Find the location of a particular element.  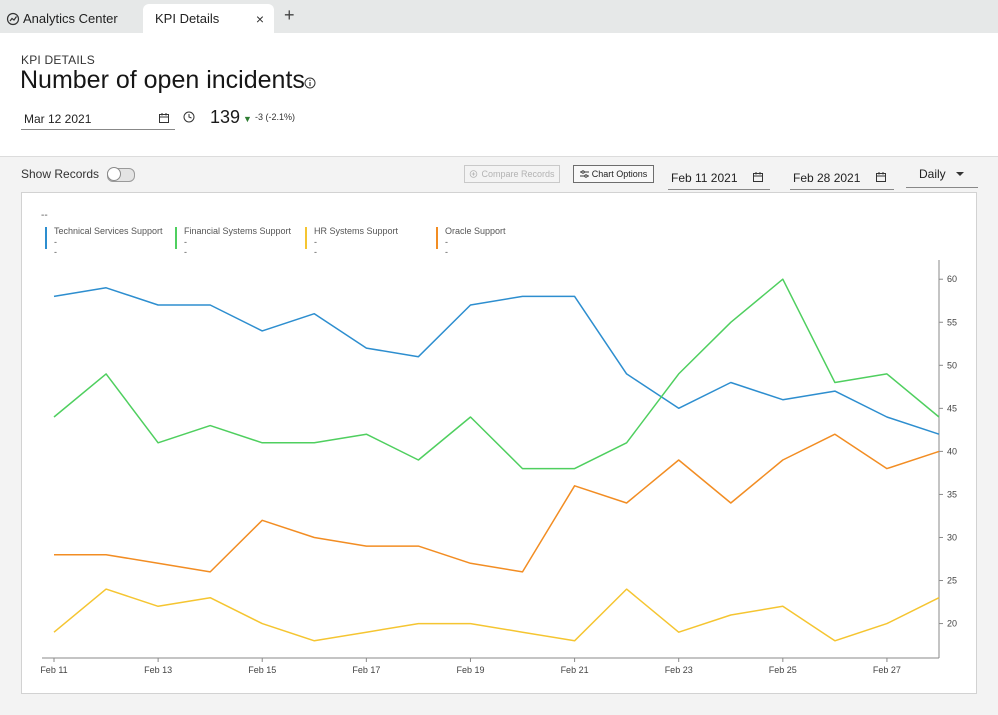

chart-options-button: Chart Options is located at coordinates (613, 174).